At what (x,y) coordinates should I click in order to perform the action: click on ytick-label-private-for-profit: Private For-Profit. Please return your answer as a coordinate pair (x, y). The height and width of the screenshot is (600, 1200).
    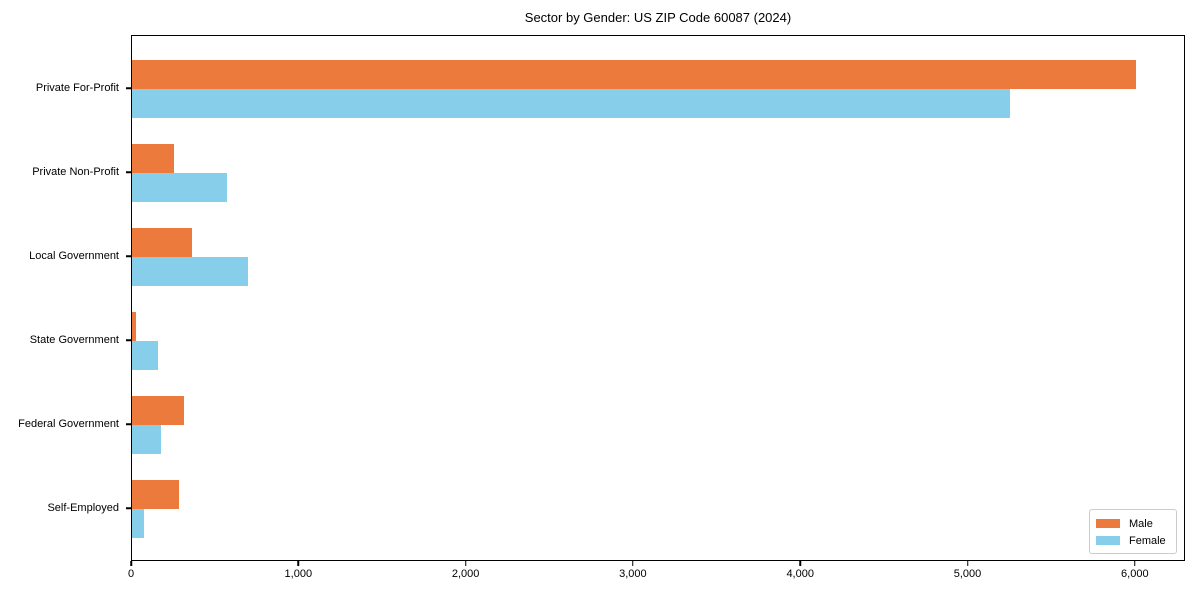
    Looking at the image, I should click on (77, 88).